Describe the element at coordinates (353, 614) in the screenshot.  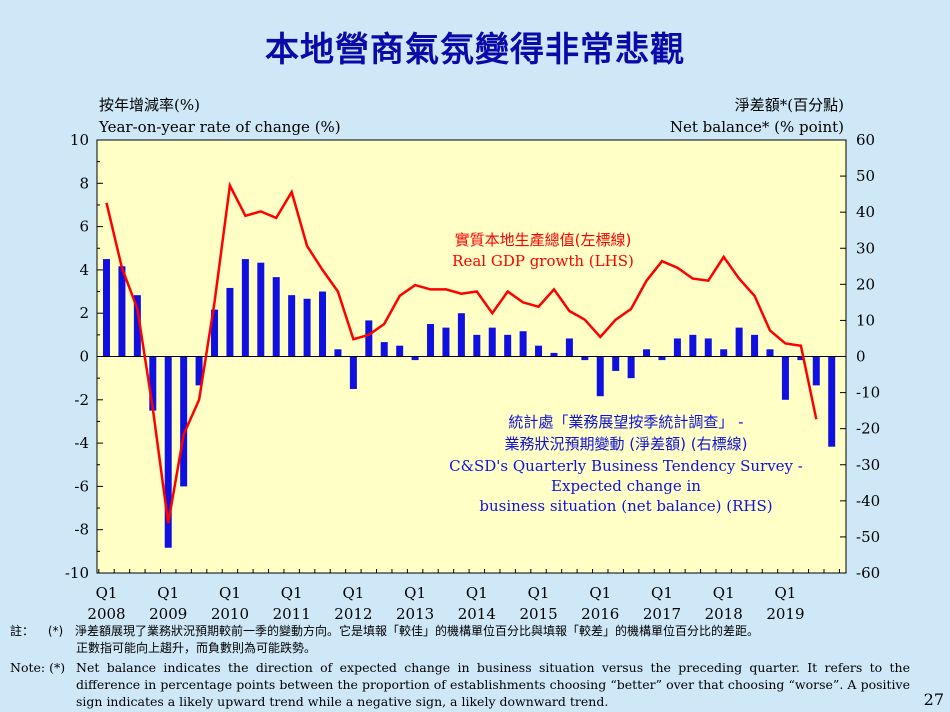
I see `x-tick-year: 2012` at that location.